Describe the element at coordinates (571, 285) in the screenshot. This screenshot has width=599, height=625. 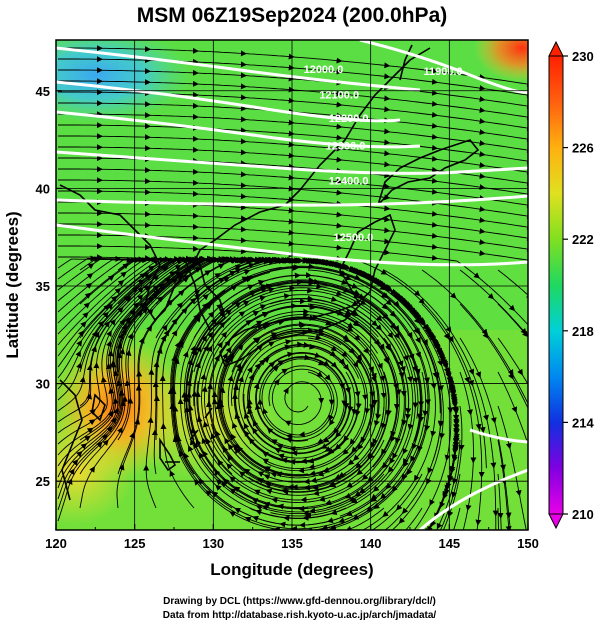
I see `colorbar: 230 226 222 218 214 210` at that location.